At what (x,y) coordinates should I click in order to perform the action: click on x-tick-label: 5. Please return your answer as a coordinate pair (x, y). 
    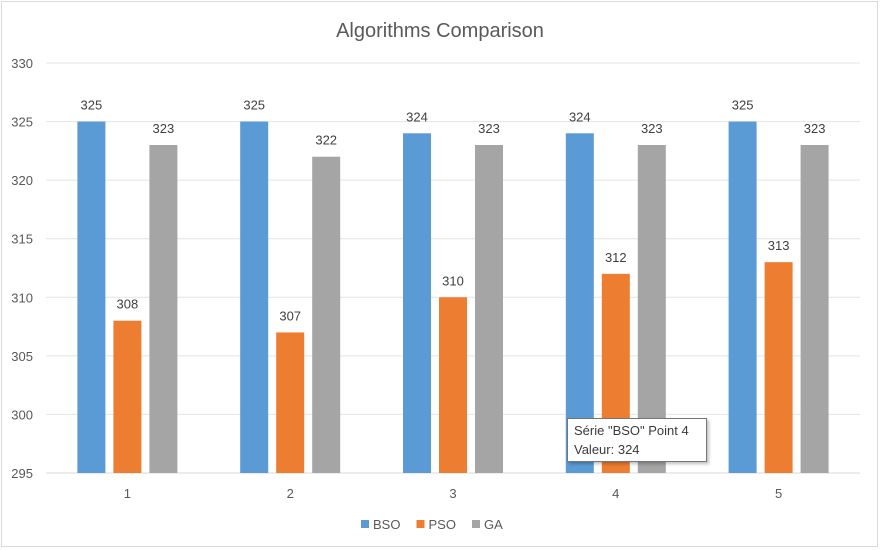
    Looking at the image, I should click on (778, 493).